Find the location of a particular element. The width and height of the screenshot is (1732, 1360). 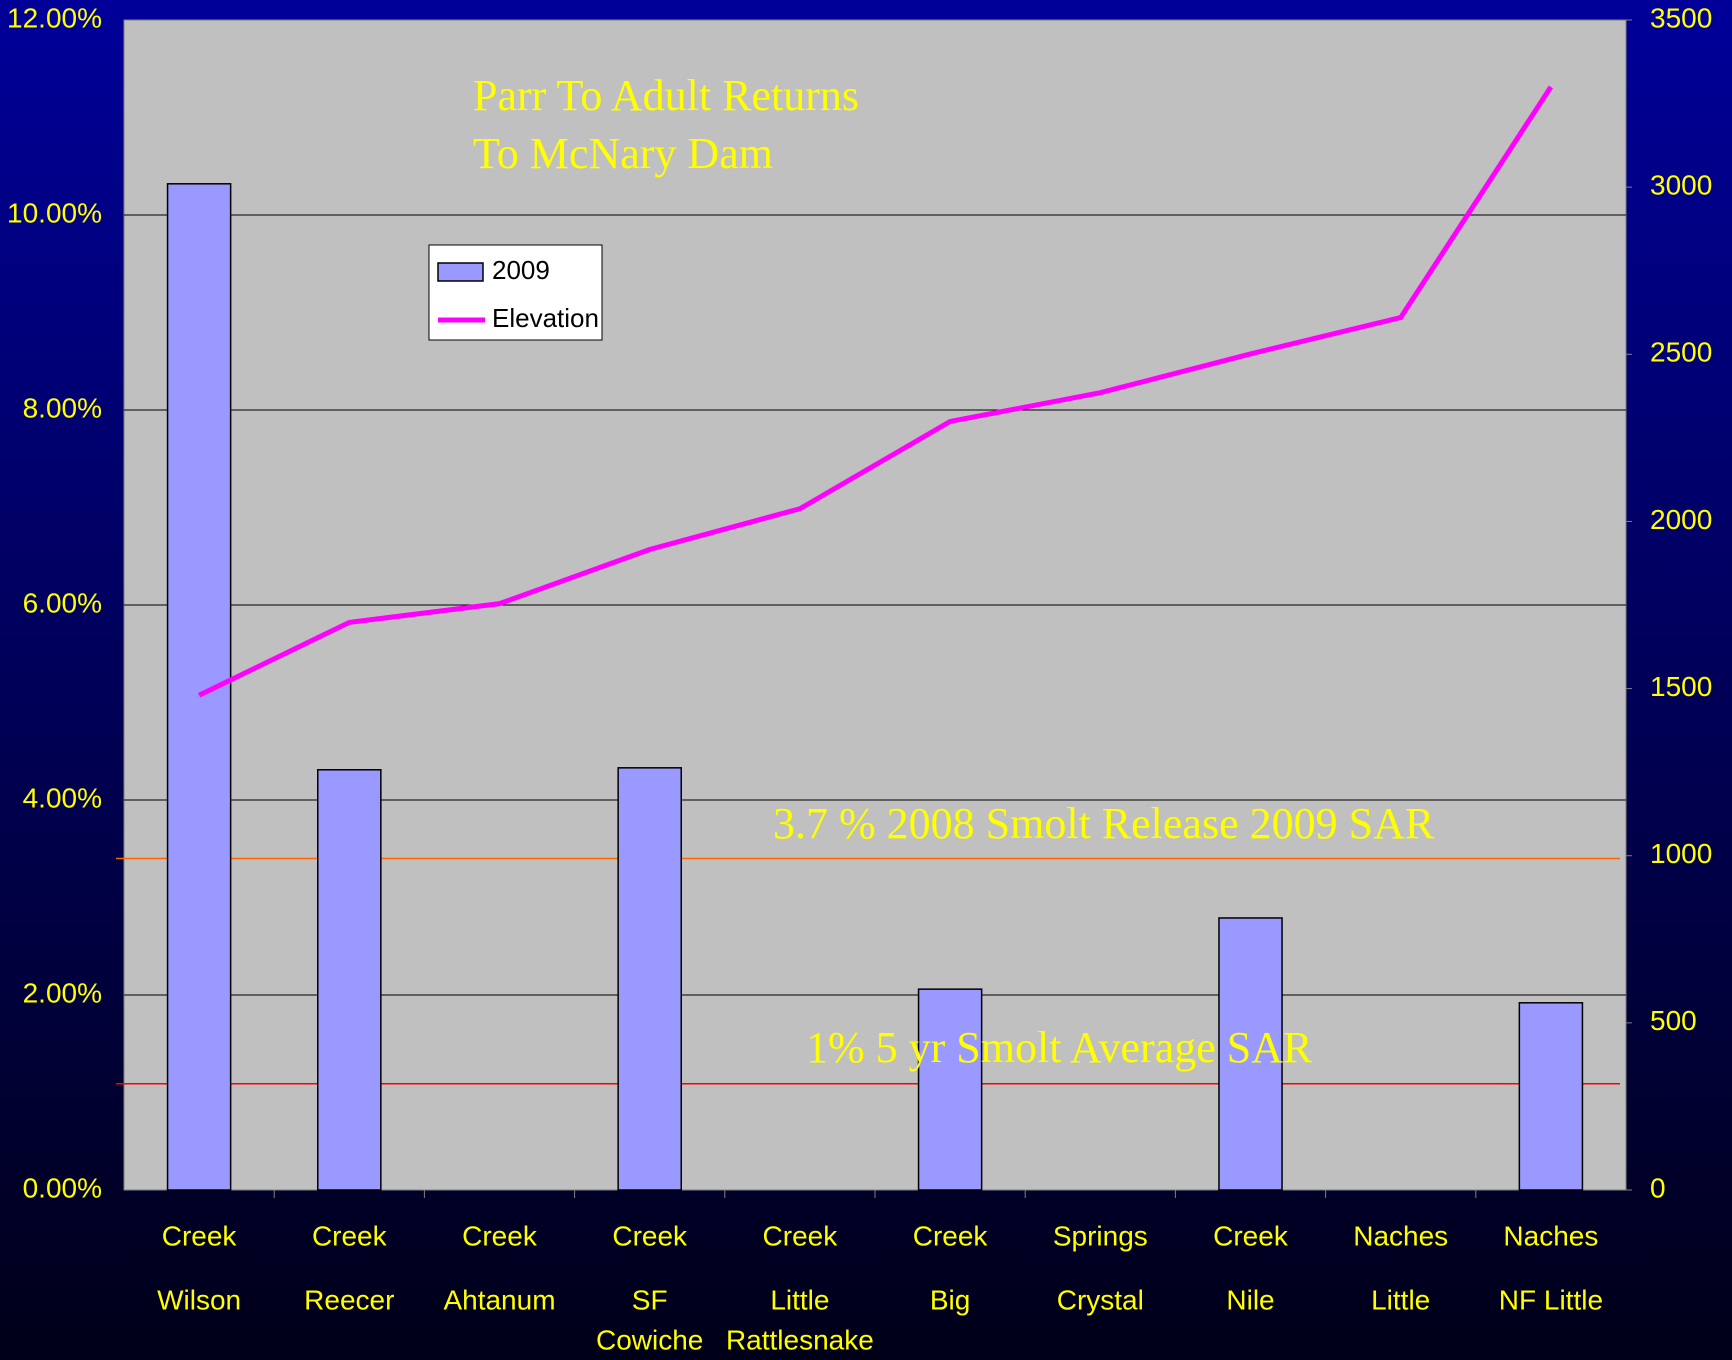

y-tick-label: 4.00% is located at coordinates (62, 797).